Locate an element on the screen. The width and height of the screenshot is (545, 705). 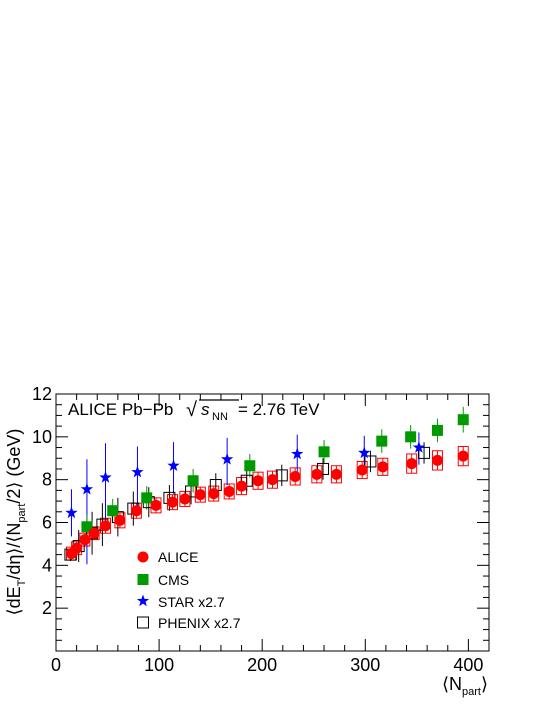
xlabel-open: ⟨N is located at coordinates (452, 684).